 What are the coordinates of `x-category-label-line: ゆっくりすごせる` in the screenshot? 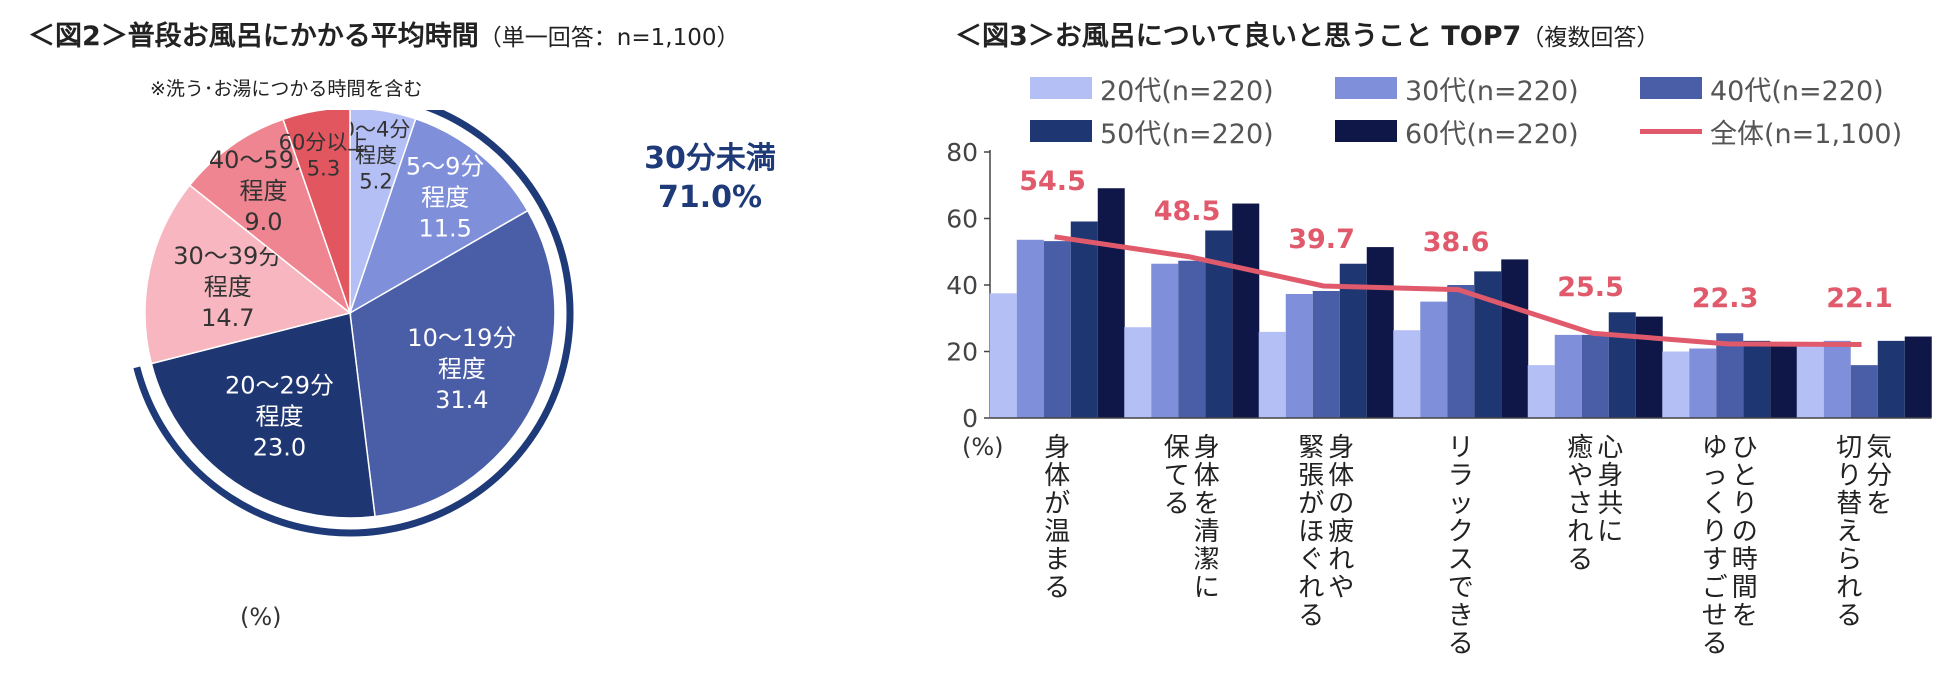 It's located at (1715, 546).